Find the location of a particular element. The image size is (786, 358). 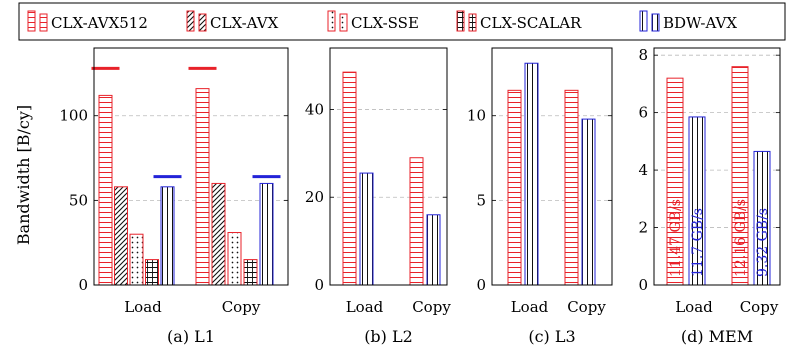

y-axis-label: Bandwidth [B/cy] is located at coordinates (23, 175).